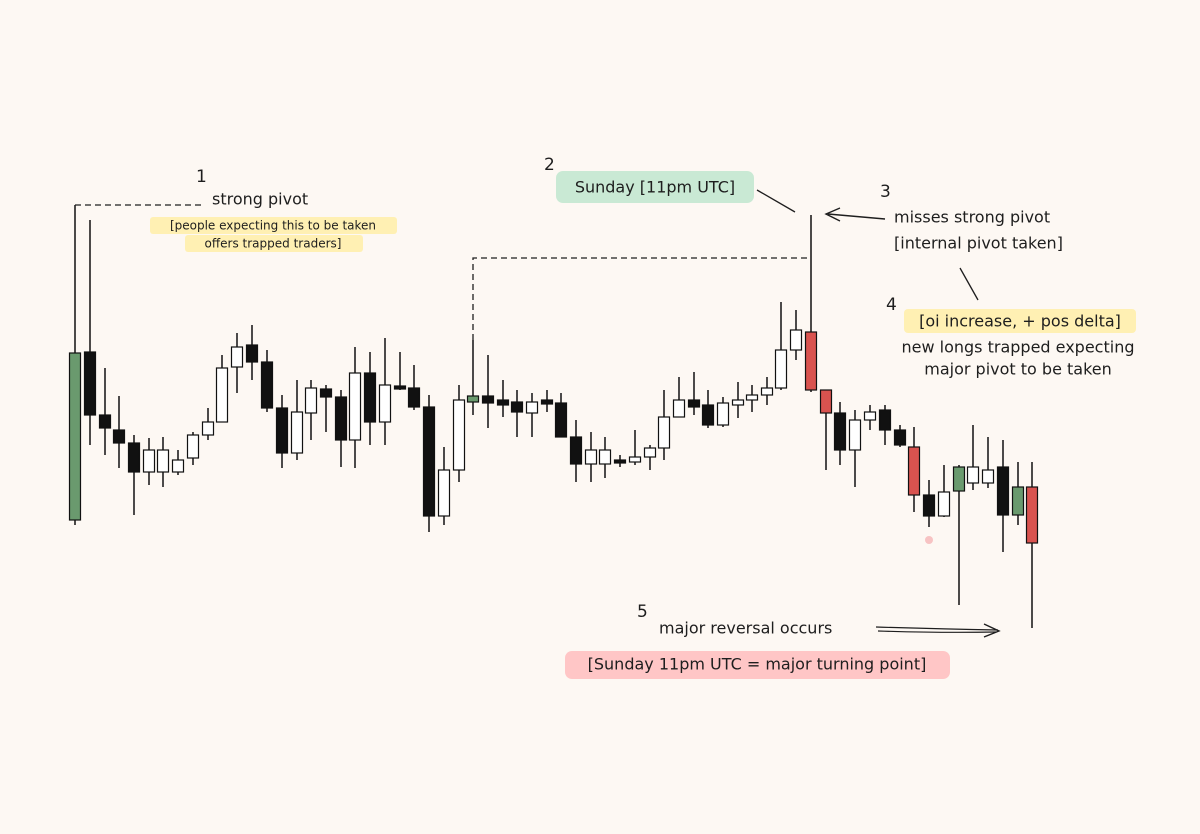 Image resolution: width=1200 pixels, height=834 pixels. I want to click on annotation-label: major reversal occurs, so click(745, 628).